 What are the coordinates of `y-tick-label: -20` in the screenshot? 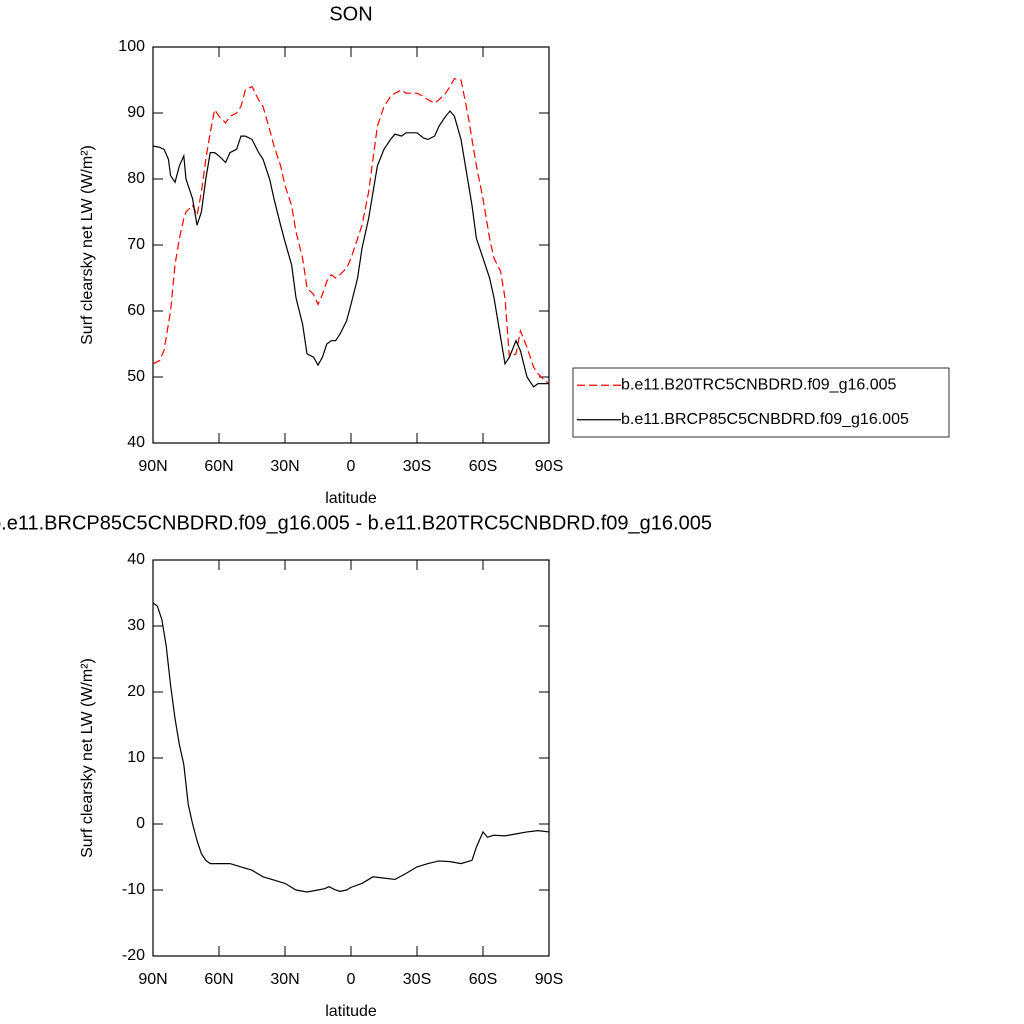 It's located at (133, 955).